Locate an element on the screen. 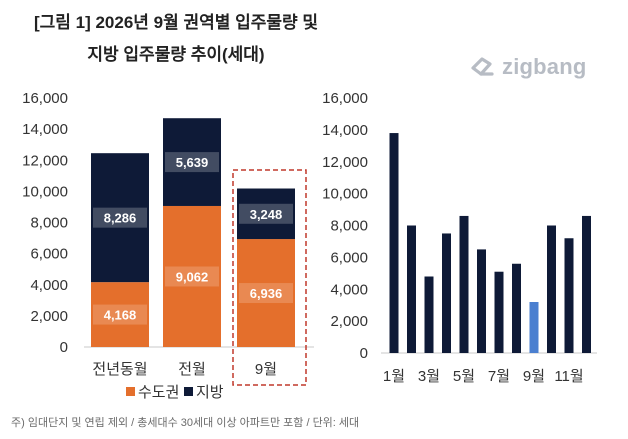 The image size is (628, 439). right-y-tick-label: 12,000 is located at coordinates (345, 162).